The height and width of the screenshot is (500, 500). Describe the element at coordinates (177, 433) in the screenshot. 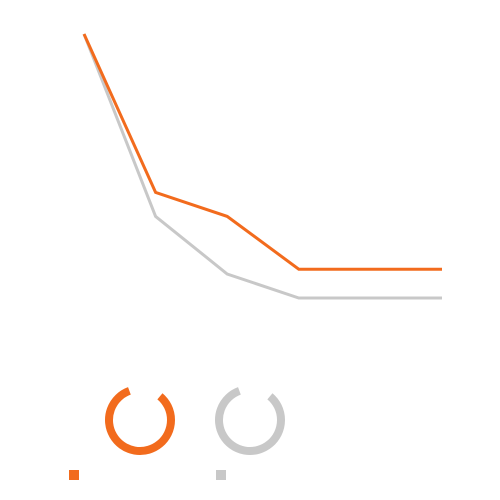

I see `legend` at that location.